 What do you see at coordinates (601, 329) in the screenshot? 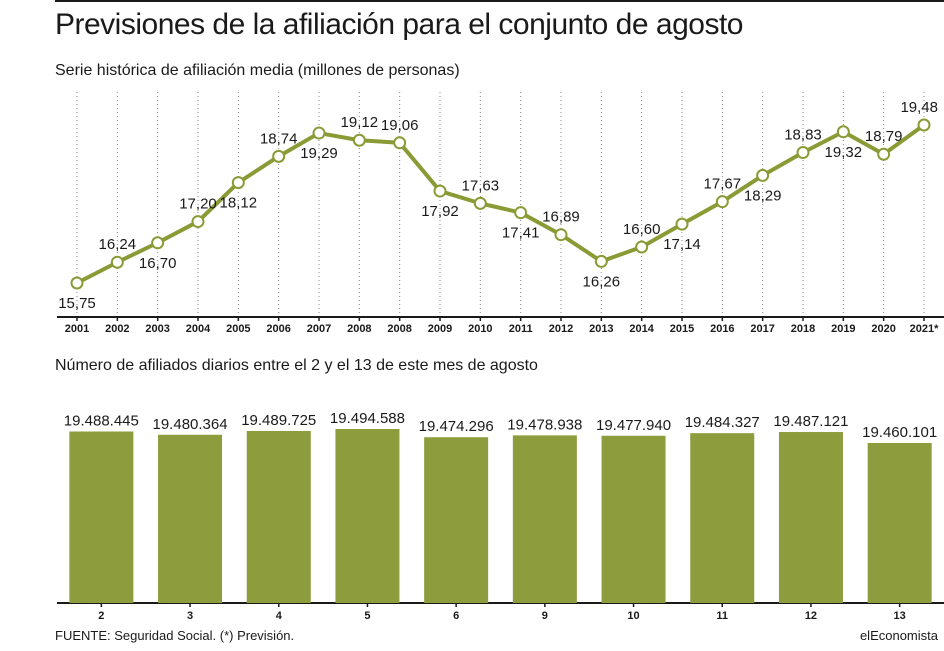
I see `x-tick-label: 2013` at bounding box center [601, 329].